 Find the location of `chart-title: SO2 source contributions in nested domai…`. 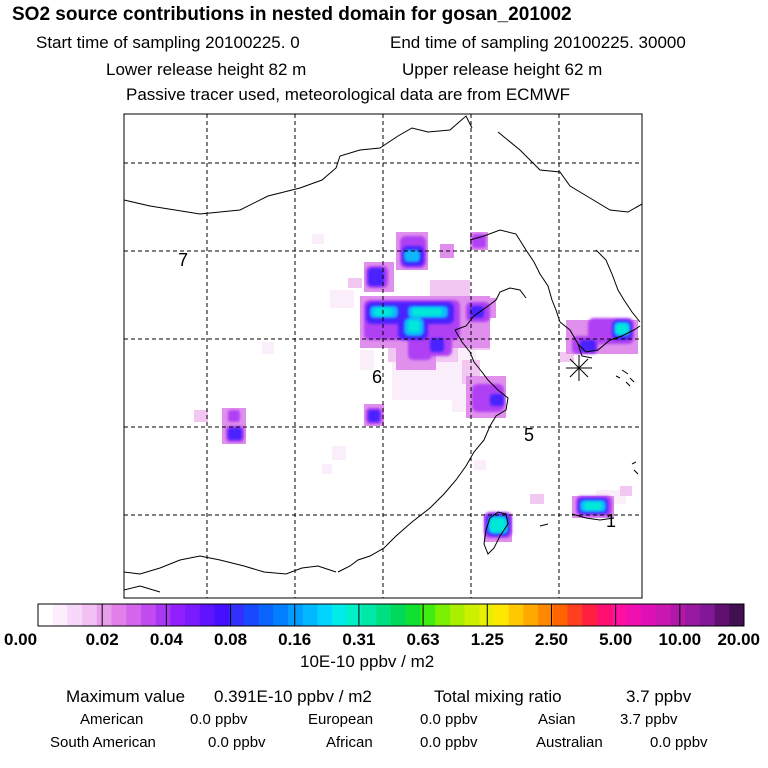

chart-title: SO2 source contributions in nested domai… is located at coordinates (292, 14).